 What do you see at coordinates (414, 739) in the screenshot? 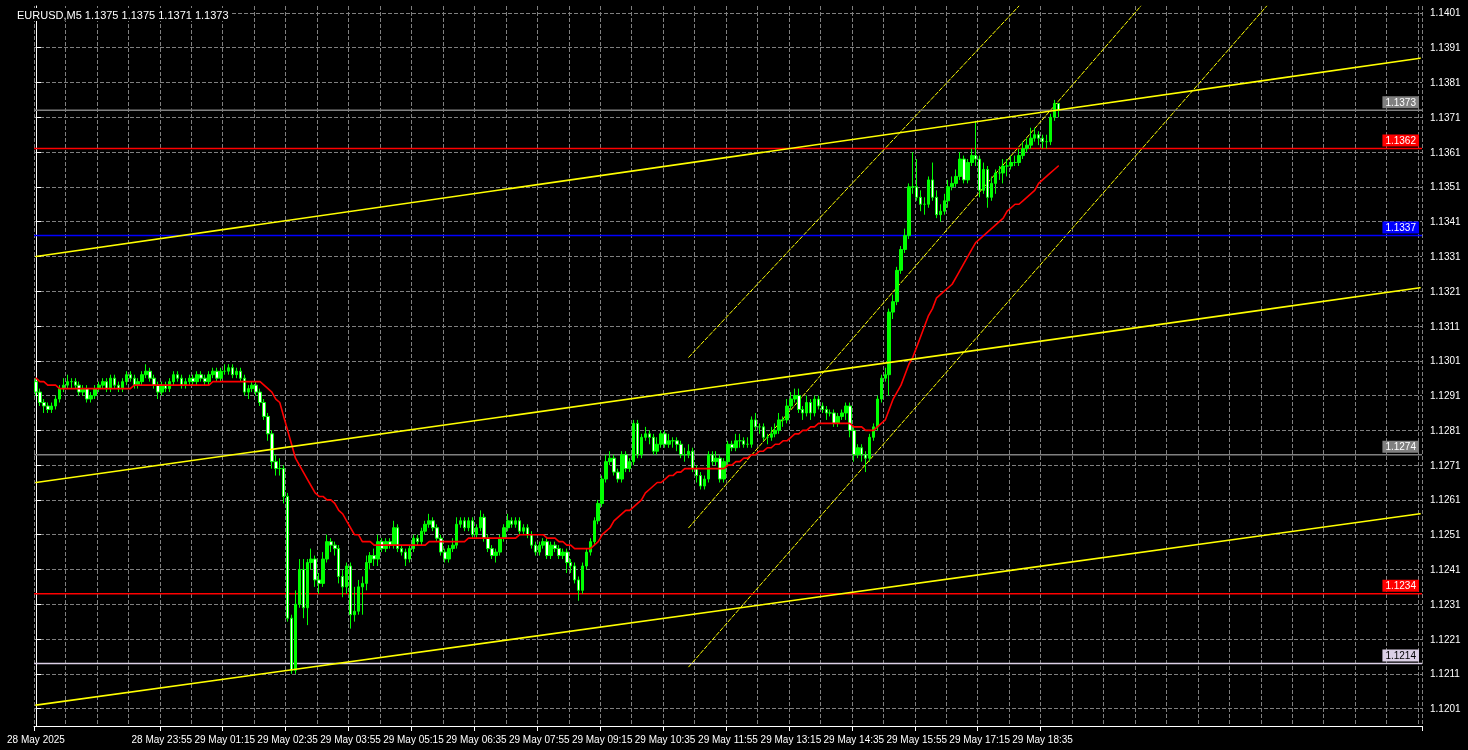
I see `x-tick-label: 29 May 05:15` at bounding box center [414, 739].